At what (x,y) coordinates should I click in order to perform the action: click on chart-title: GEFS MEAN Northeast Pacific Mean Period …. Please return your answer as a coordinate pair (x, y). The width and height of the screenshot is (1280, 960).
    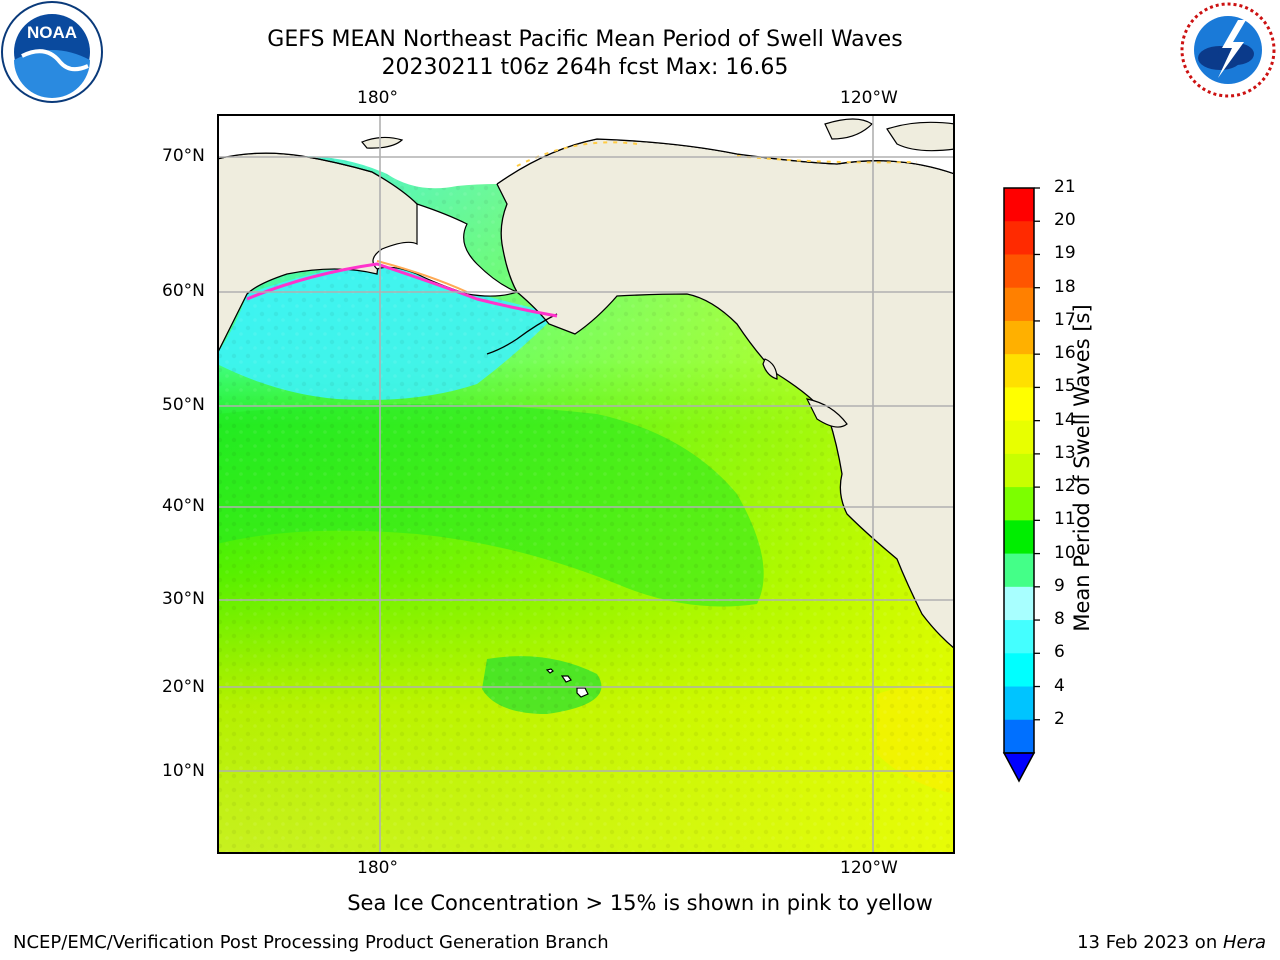
    Looking at the image, I should click on (585, 39).